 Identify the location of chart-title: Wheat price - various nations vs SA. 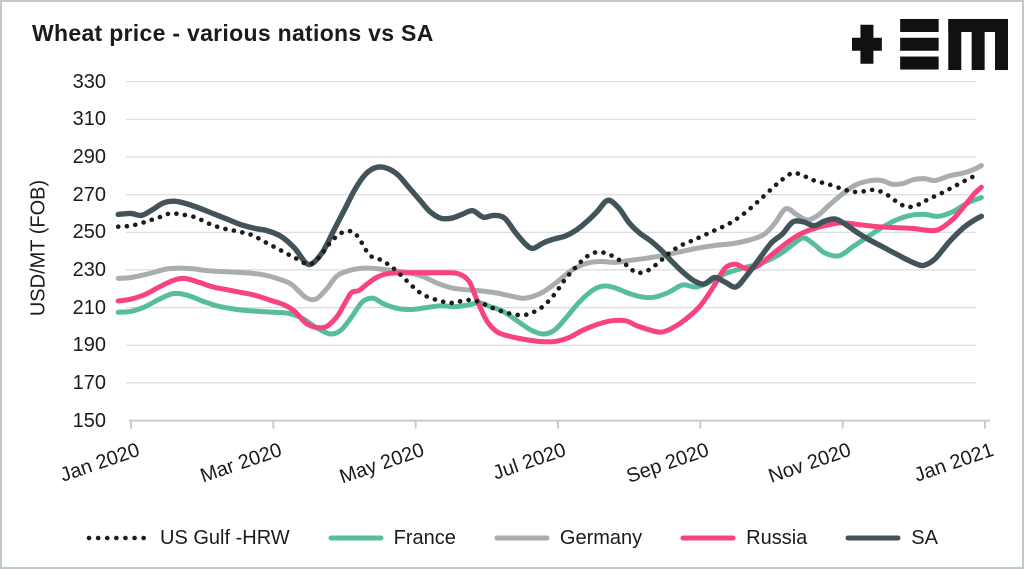
(233, 33).